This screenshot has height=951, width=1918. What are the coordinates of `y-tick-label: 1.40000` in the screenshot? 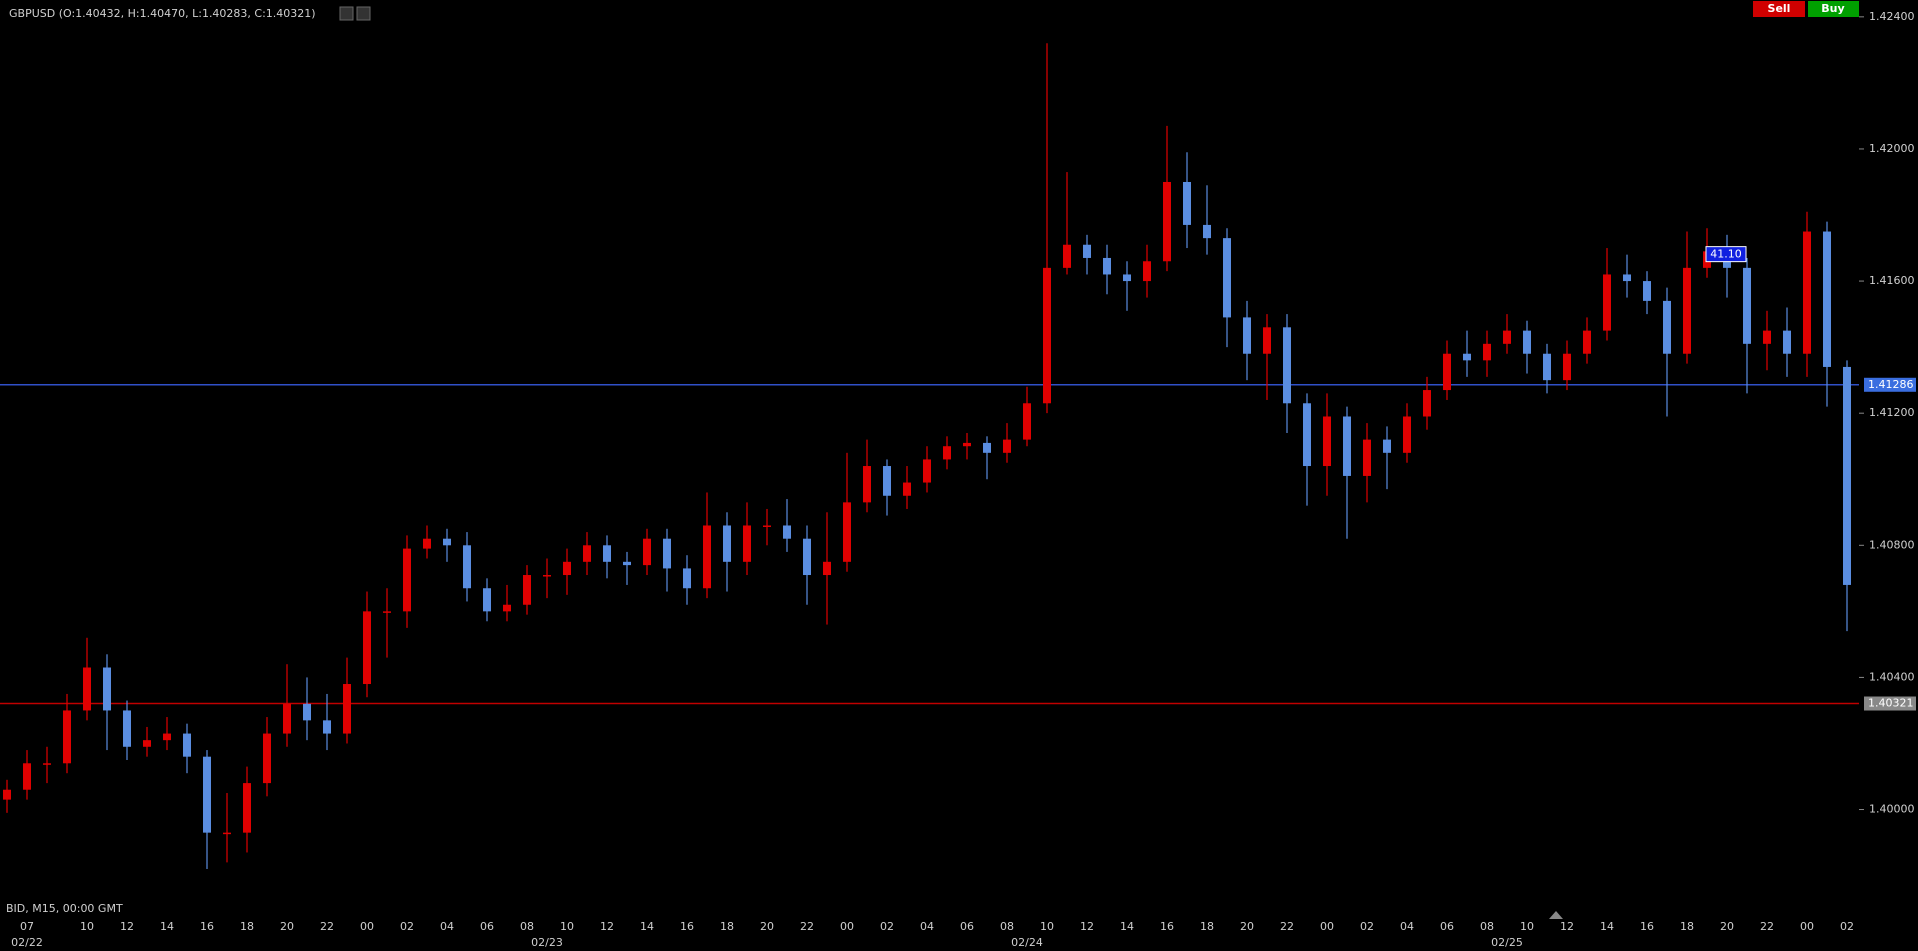 It's located at (1892, 809).